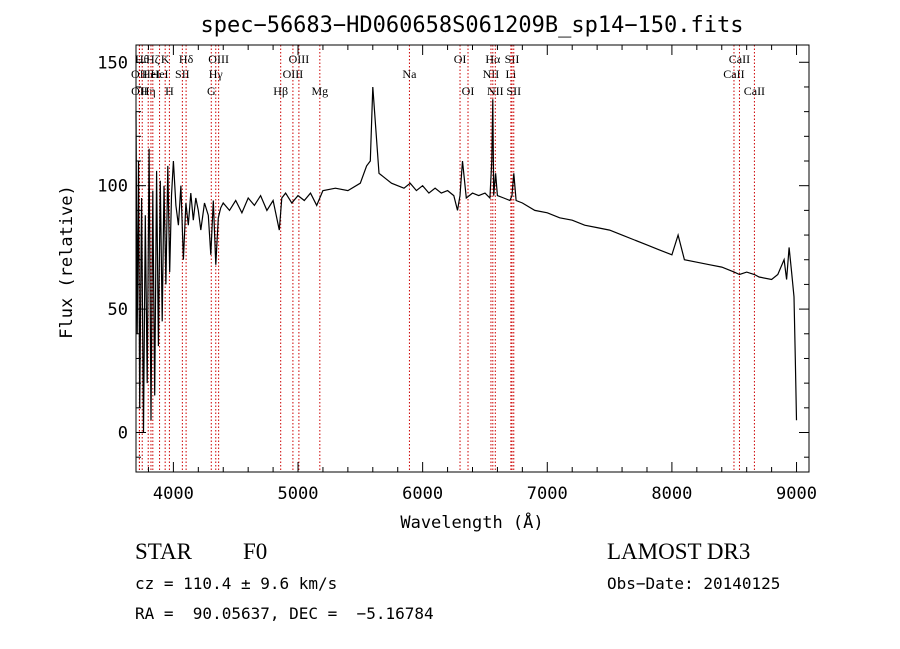  Describe the element at coordinates (163, 551) in the screenshot. I see `object-class: STAR` at that location.